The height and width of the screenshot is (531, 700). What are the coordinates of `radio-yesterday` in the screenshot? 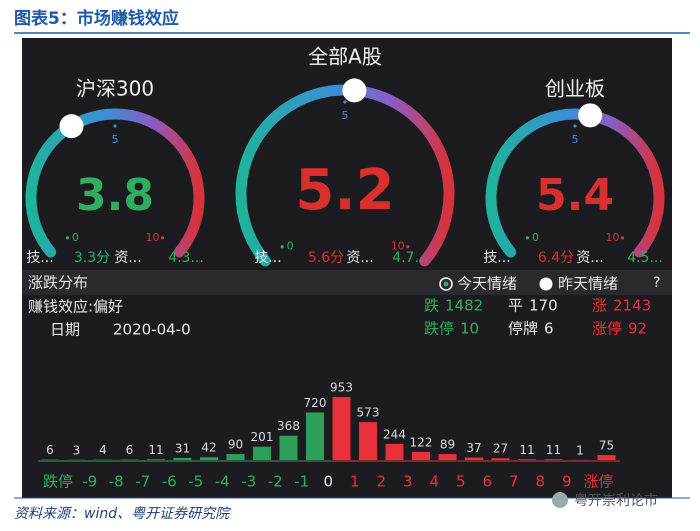 It's located at (546, 284).